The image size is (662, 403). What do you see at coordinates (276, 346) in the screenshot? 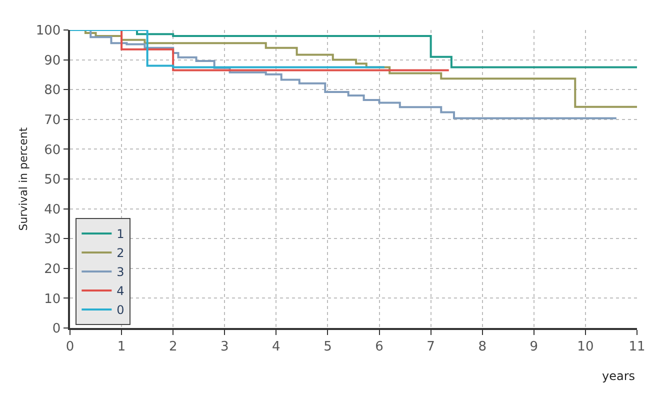
I see `x-tick-label: 4` at bounding box center [276, 346].